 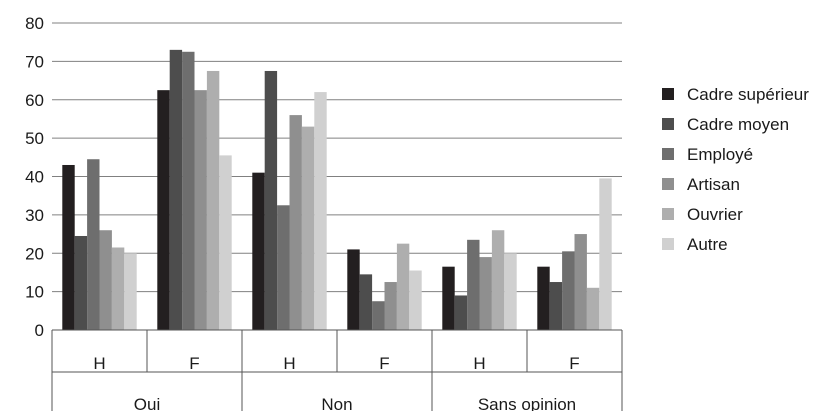 What do you see at coordinates (336, 403) in the screenshot?
I see `x-group-label: Non` at bounding box center [336, 403].